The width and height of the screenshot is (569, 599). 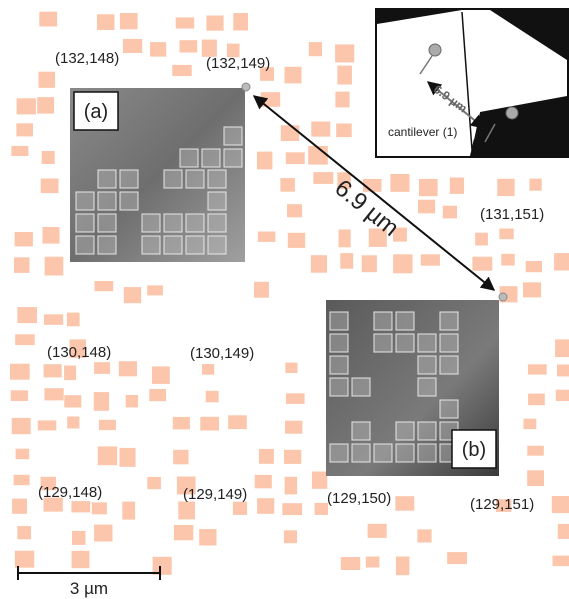 What do you see at coordinates (520, 128) in the screenshot?
I see `cantilever-shape` at bounding box center [520, 128].